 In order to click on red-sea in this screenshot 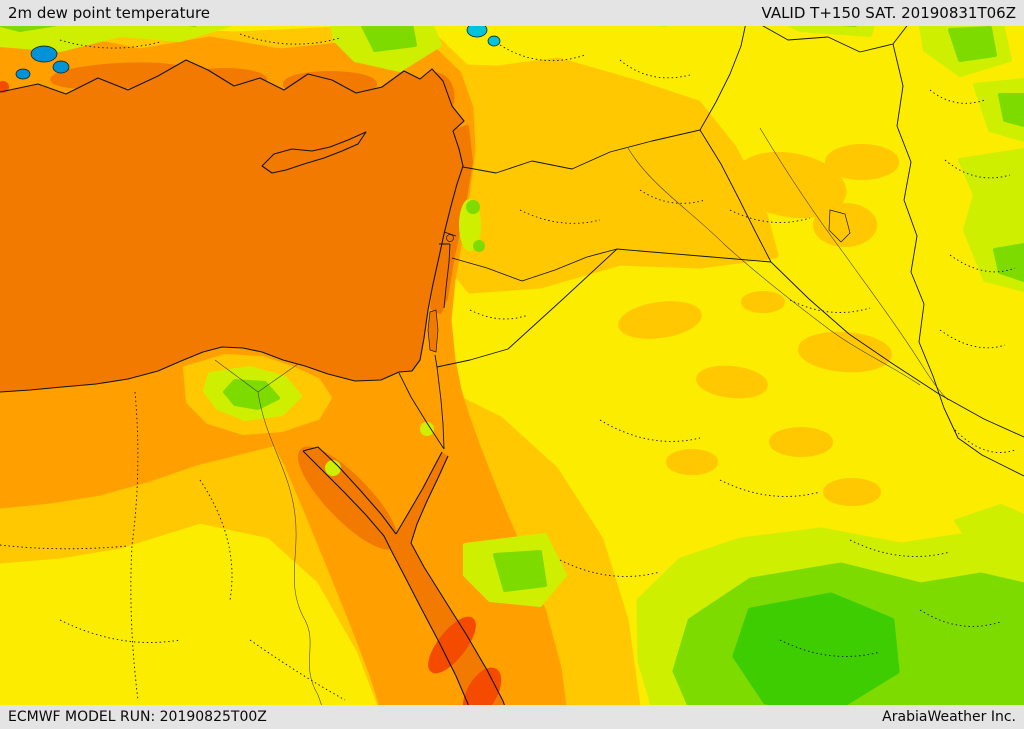, I will do `click(408, 588)`.